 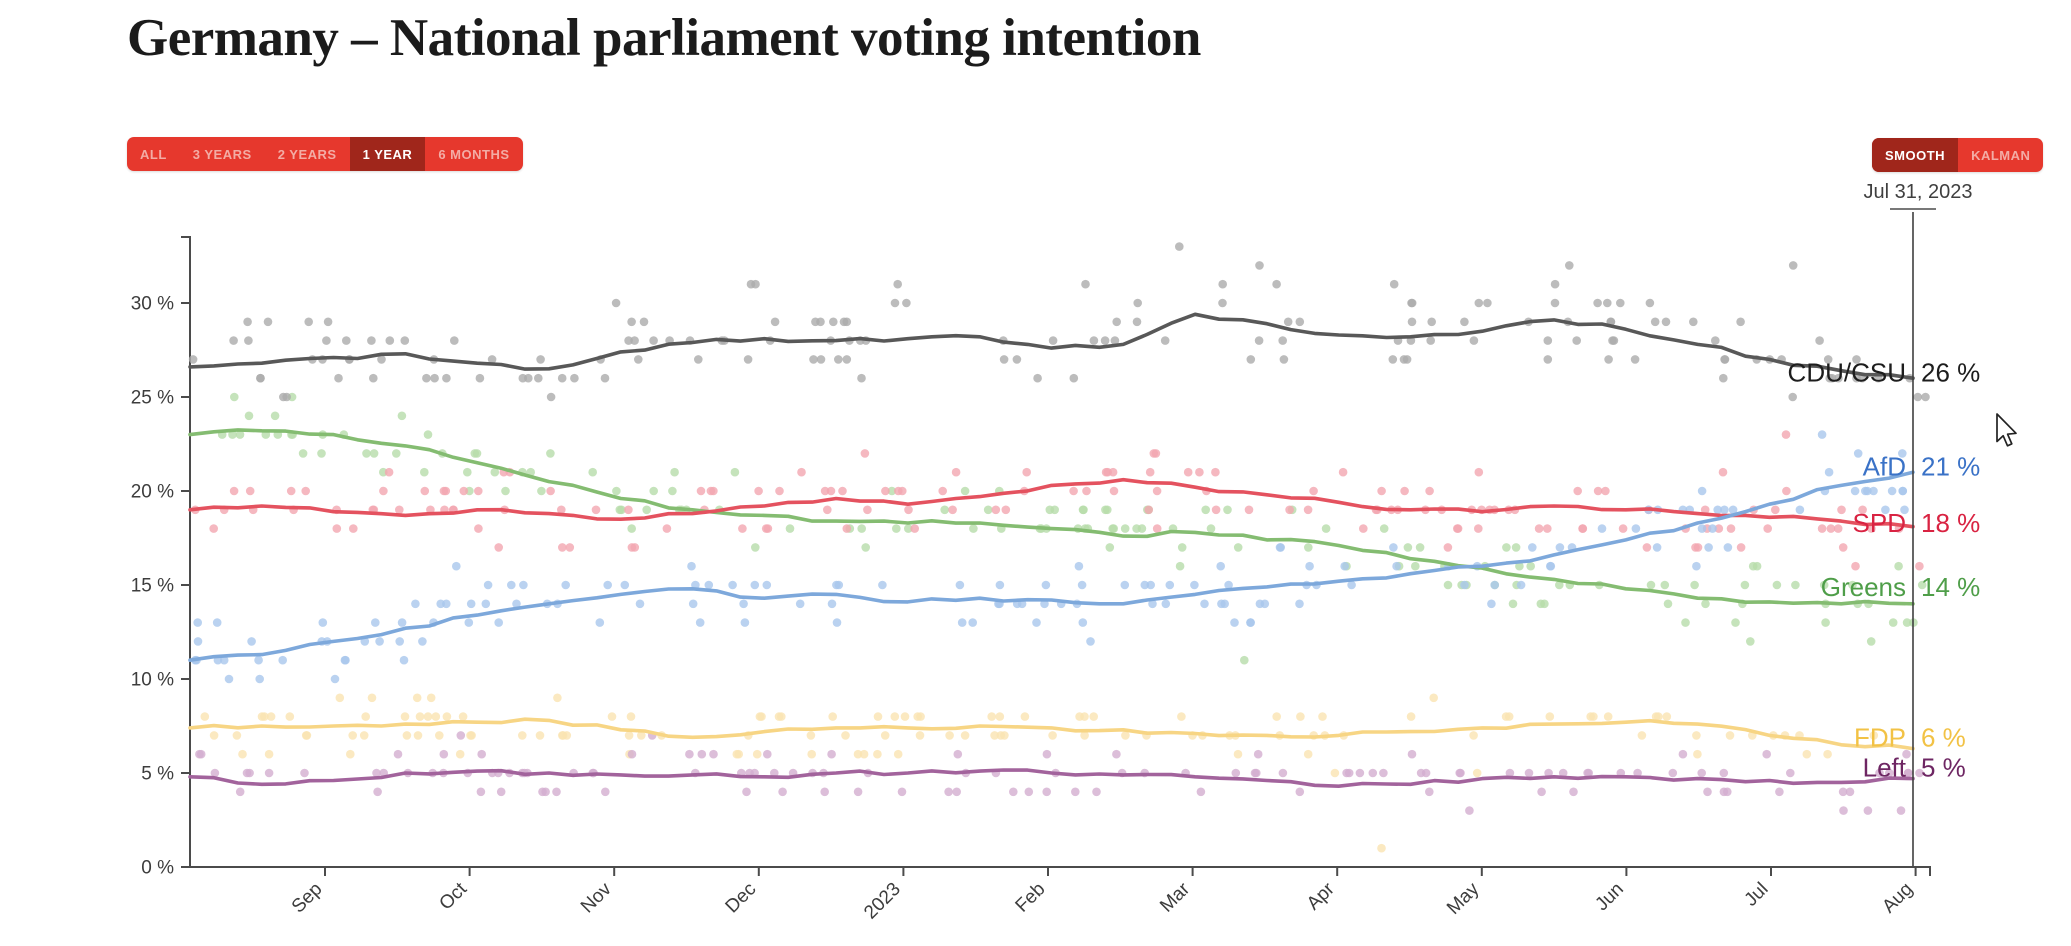 What do you see at coordinates (1051, 346) in the screenshot?
I see `trend-line-cdu-csu` at bounding box center [1051, 346].